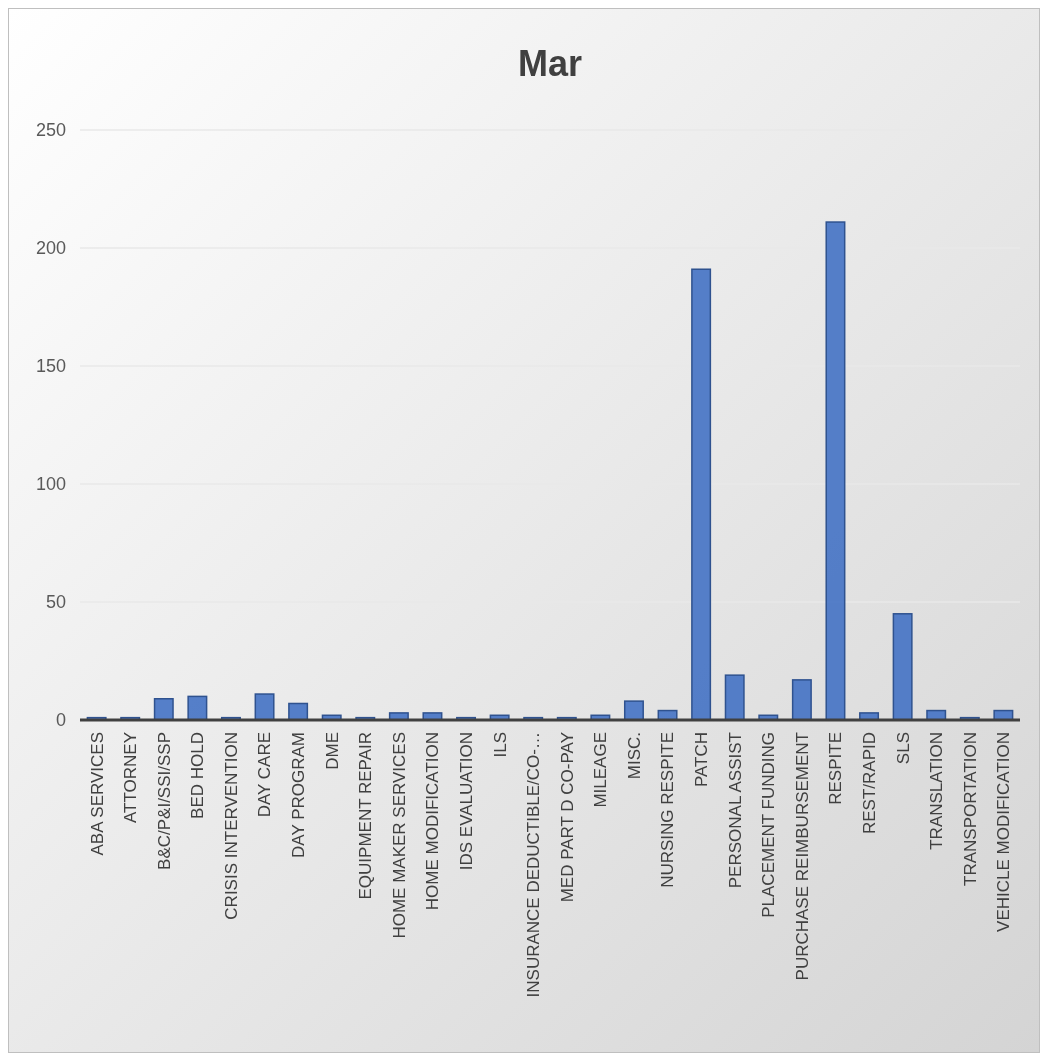 The width and height of the screenshot is (1040, 1053). What do you see at coordinates (332, 751) in the screenshot?
I see `x-tick-label: DME` at bounding box center [332, 751].